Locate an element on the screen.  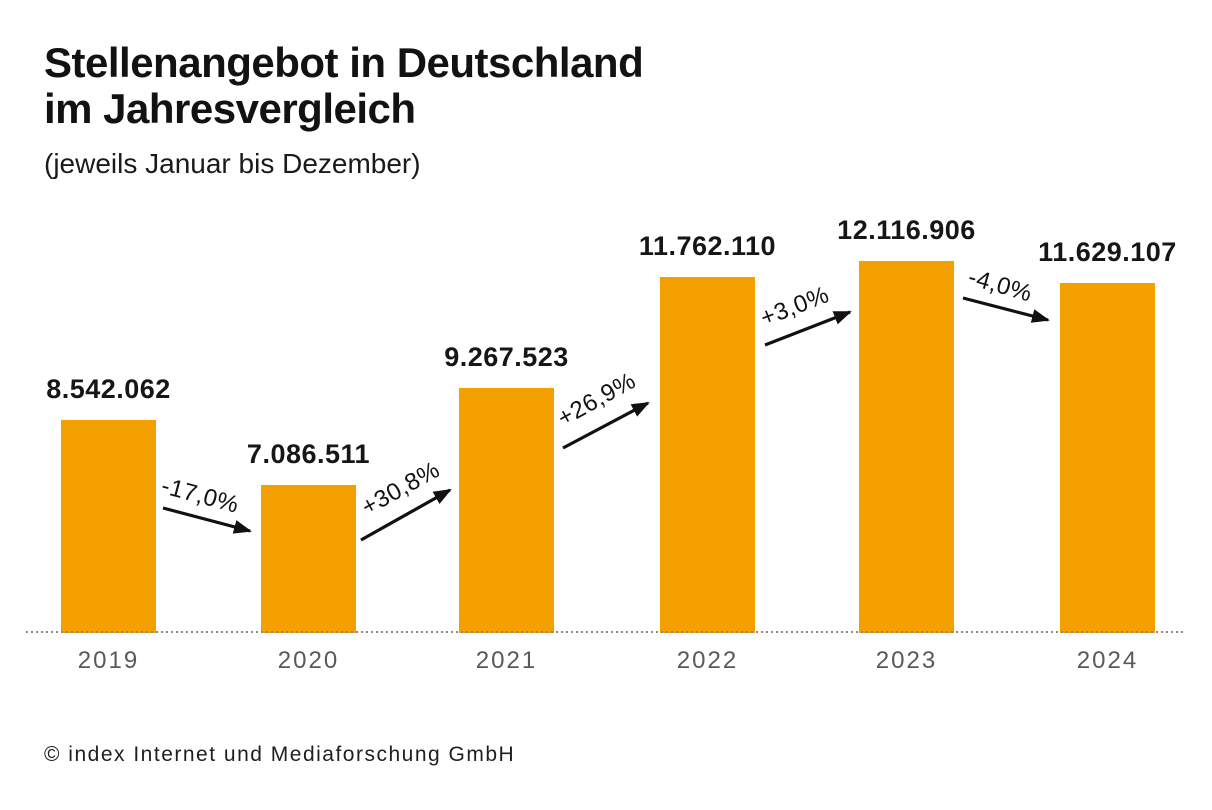
bar-2024 is located at coordinates (1107, 458).